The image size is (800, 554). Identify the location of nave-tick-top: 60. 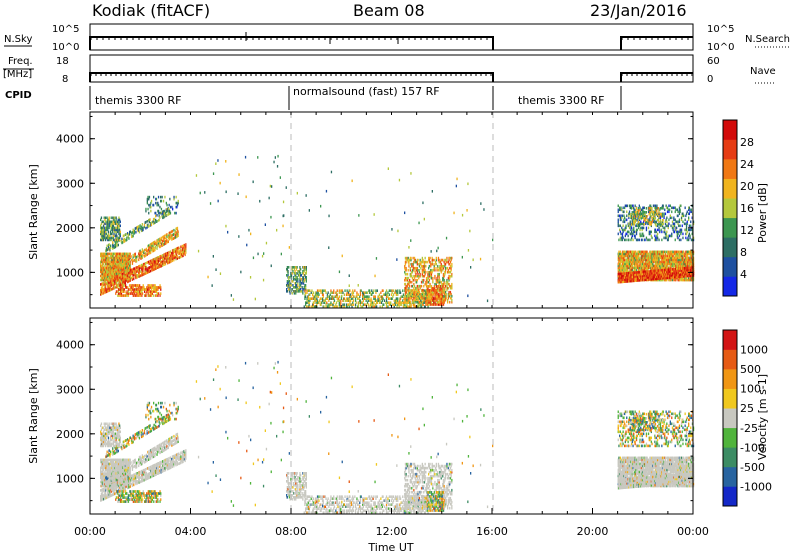
(713, 61).